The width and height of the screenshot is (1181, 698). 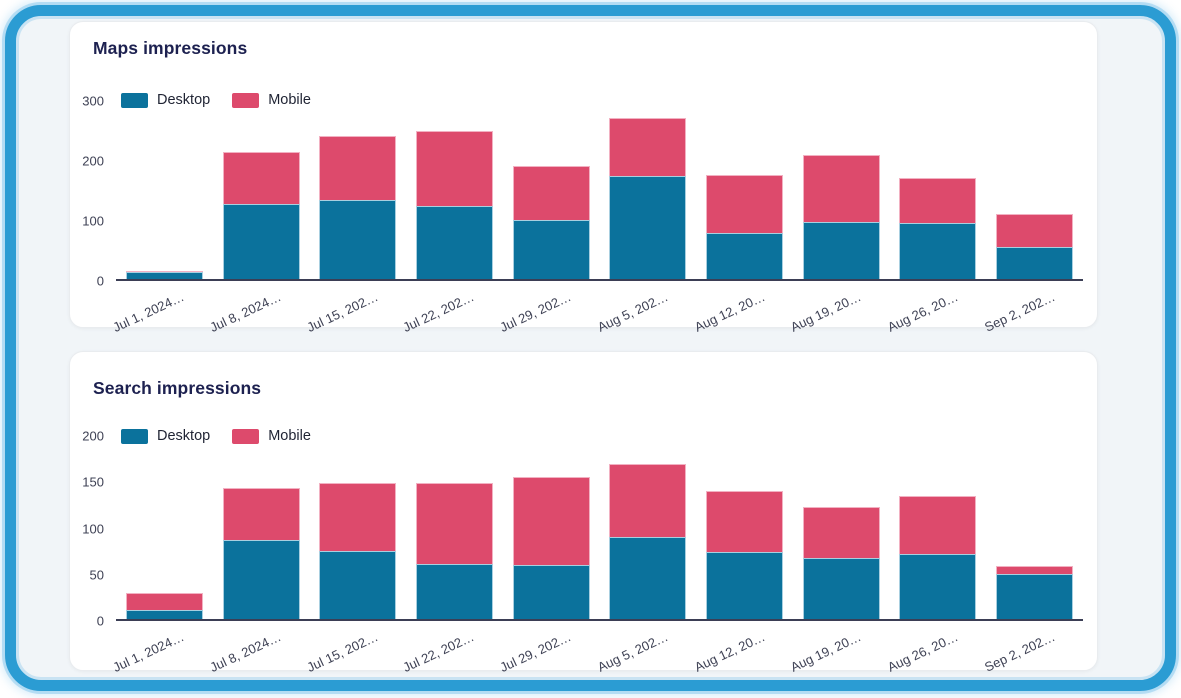 I want to click on chart-title: Maps impressions, so click(x=170, y=48).